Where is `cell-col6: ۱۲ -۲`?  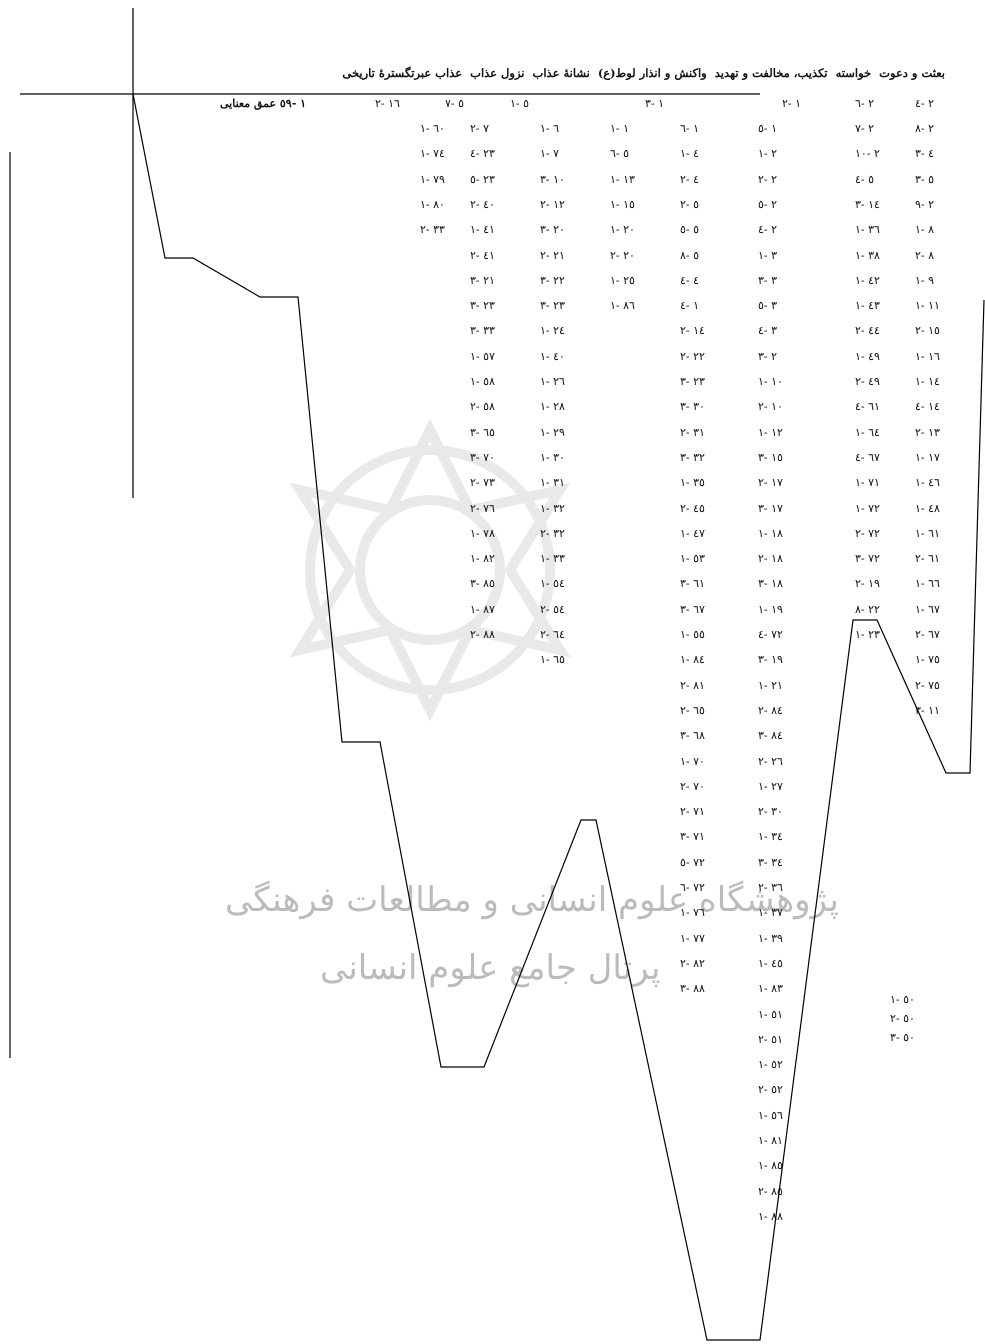 cell-col6: ۱۲ -۲ is located at coordinates (552, 204).